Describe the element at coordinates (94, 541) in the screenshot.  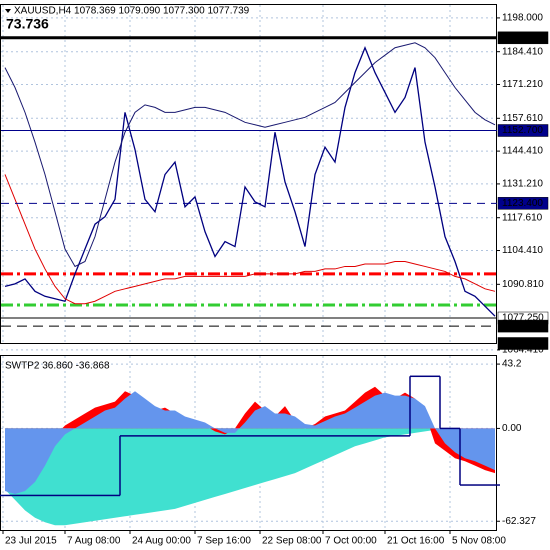
I see `x-tick-label: 7 Aug 08:00` at that location.